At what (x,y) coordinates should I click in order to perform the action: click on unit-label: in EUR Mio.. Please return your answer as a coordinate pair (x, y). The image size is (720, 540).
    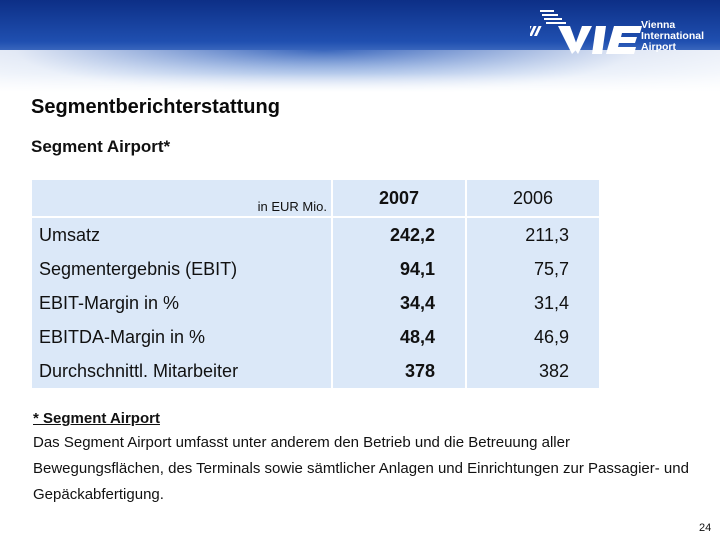
    Looking at the image, I should click on (181, 198).